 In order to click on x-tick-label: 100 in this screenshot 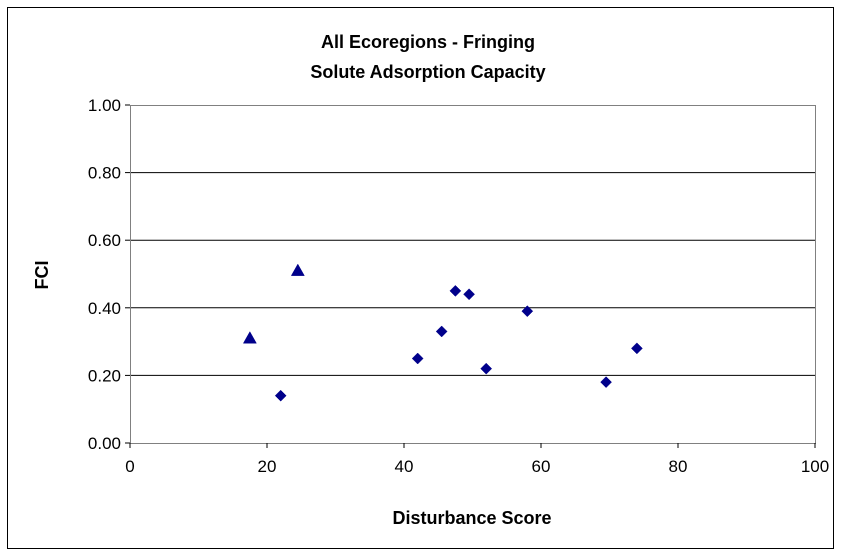, I will do `click(815, 466)`.